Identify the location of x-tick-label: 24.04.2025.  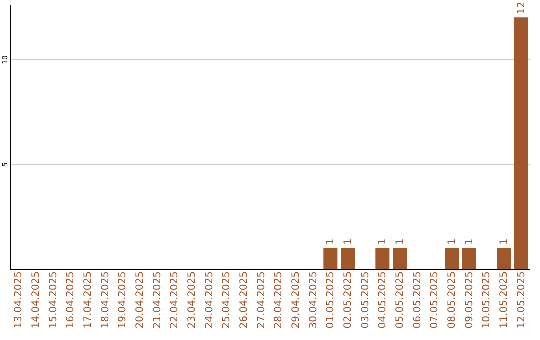
(210, 300).